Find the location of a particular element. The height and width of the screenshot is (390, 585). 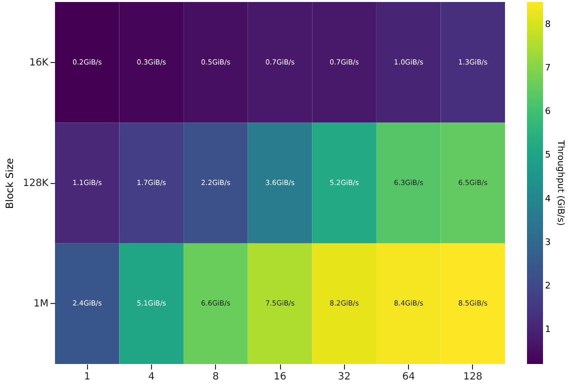

color-bar-label: 2 is located at coordinates (548, 286).